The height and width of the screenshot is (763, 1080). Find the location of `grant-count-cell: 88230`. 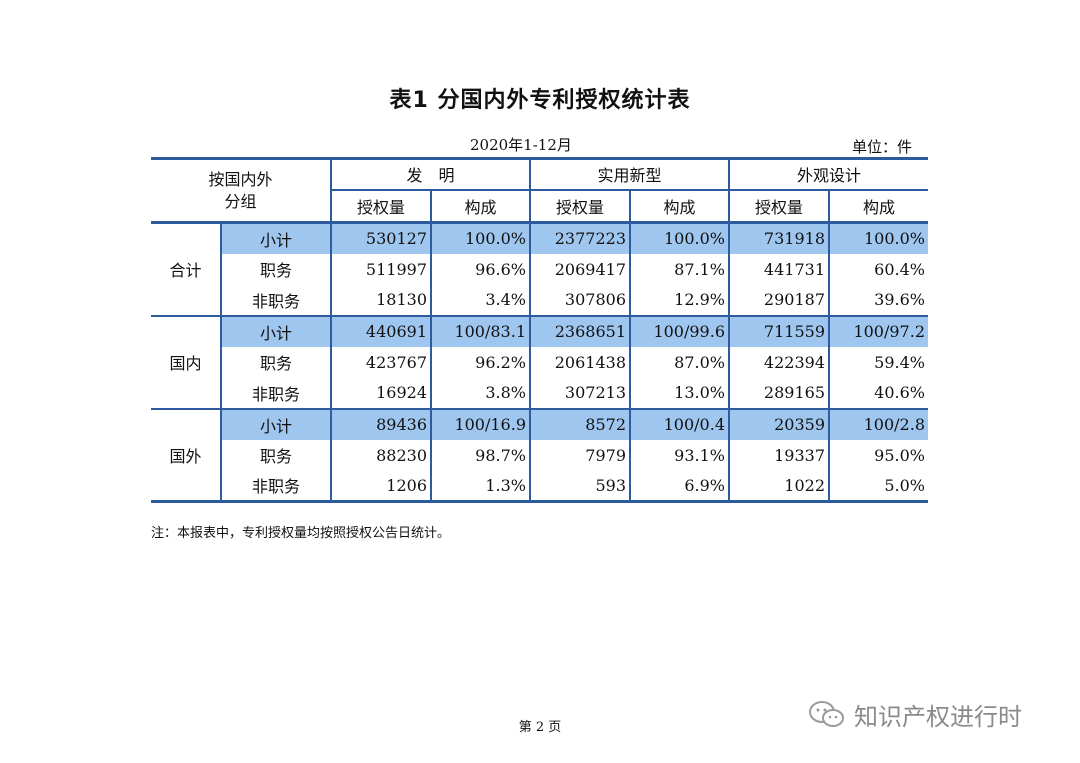

grant-count-cell: 88230 is located at coordinates (381, 455).